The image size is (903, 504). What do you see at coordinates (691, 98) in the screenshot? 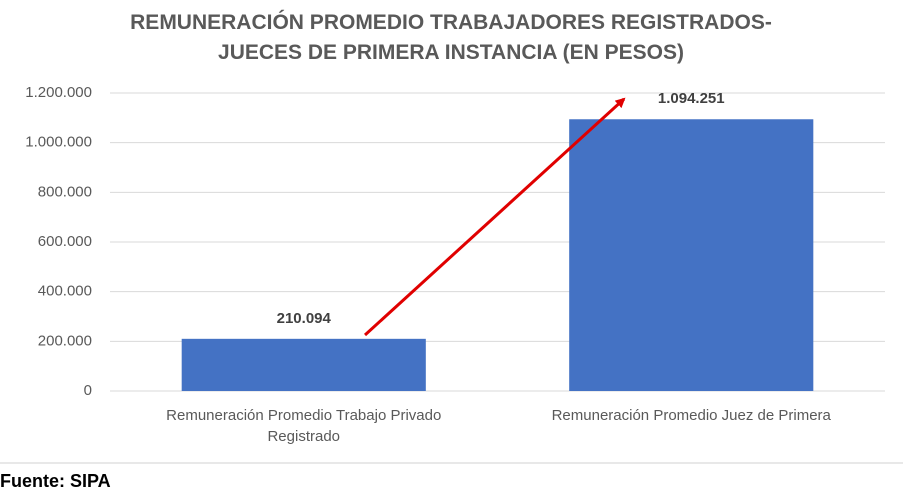
I see `value-label: 1.094.251` at bounding box center [691, 98].